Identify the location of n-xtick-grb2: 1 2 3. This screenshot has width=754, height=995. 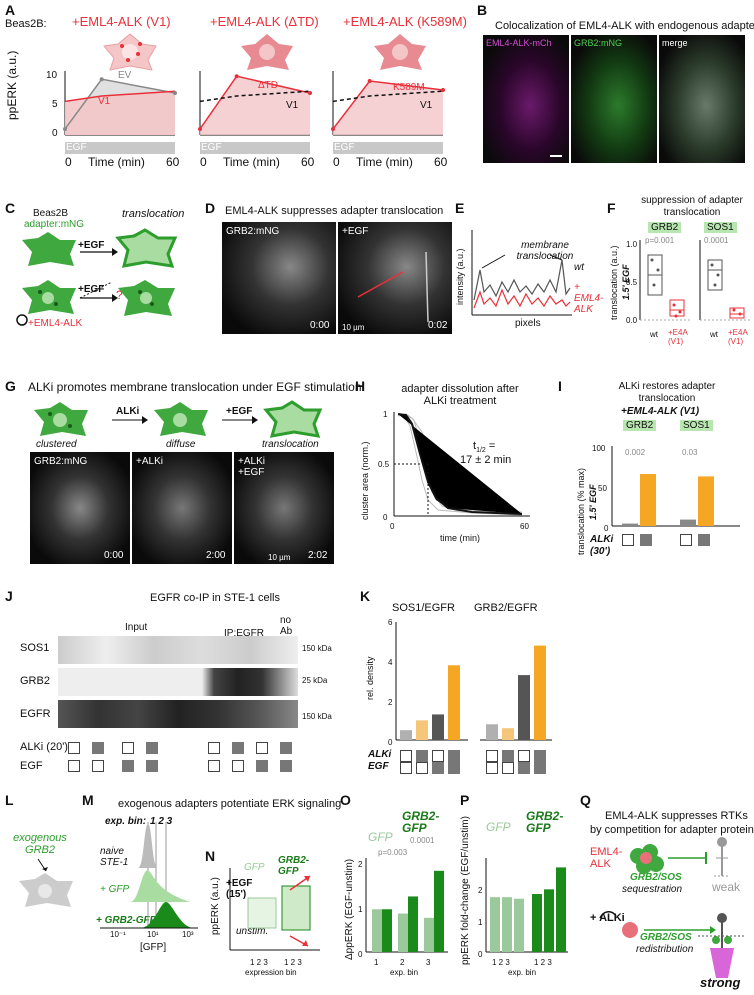
(293, 962).